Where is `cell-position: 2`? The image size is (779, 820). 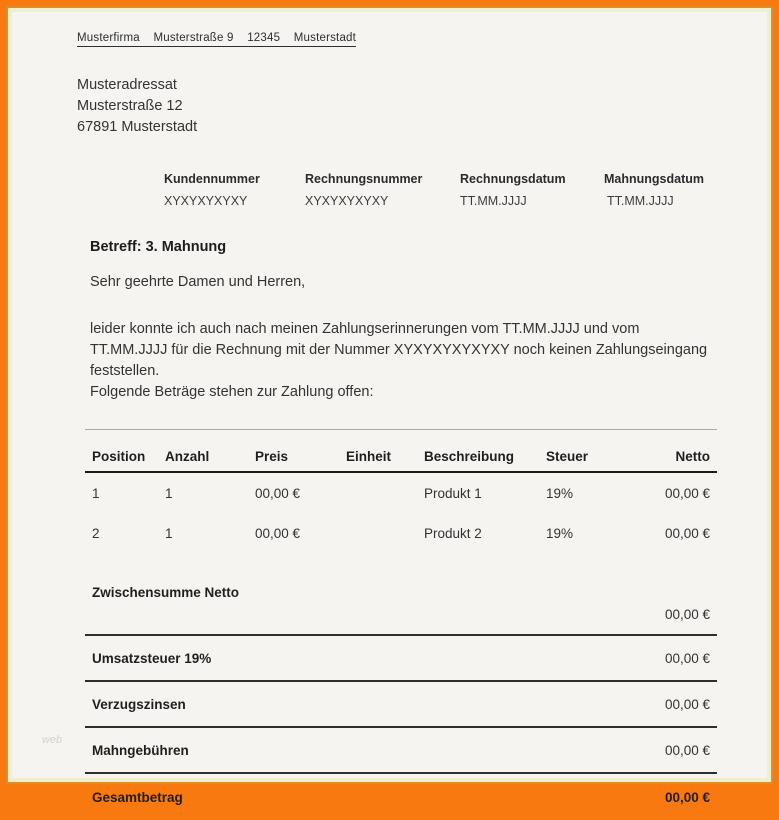
cell-position: 2 is located at coordinates (96, 533).